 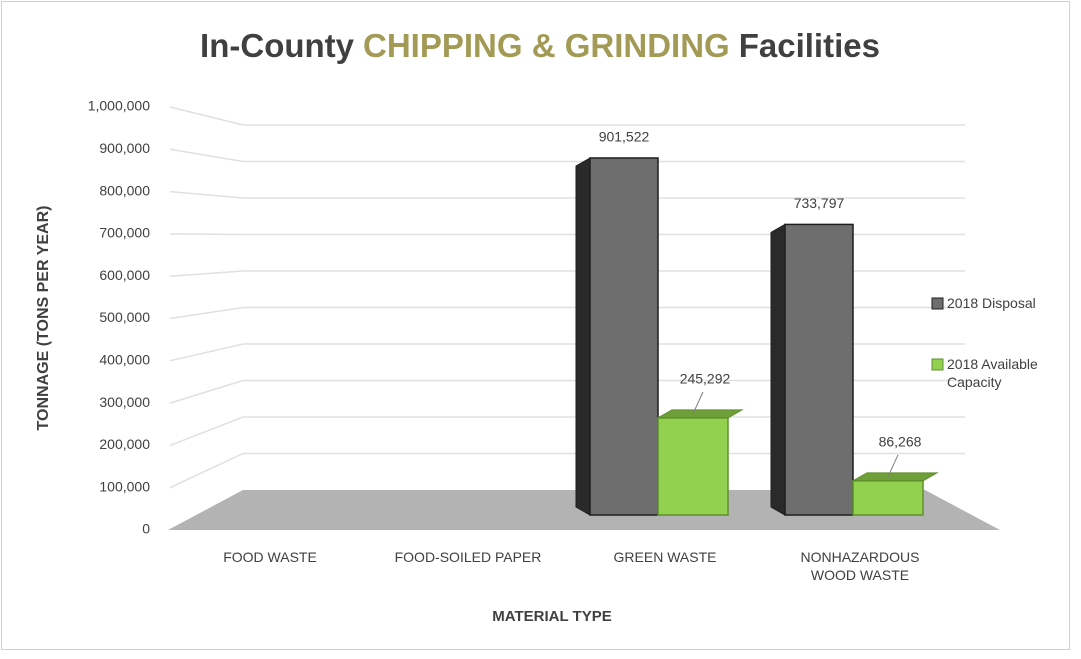 What do you see at coordinates (124, 148) in the screenshot?
I see `y-tick-label: 900,000` at bounding box center [124, 148].